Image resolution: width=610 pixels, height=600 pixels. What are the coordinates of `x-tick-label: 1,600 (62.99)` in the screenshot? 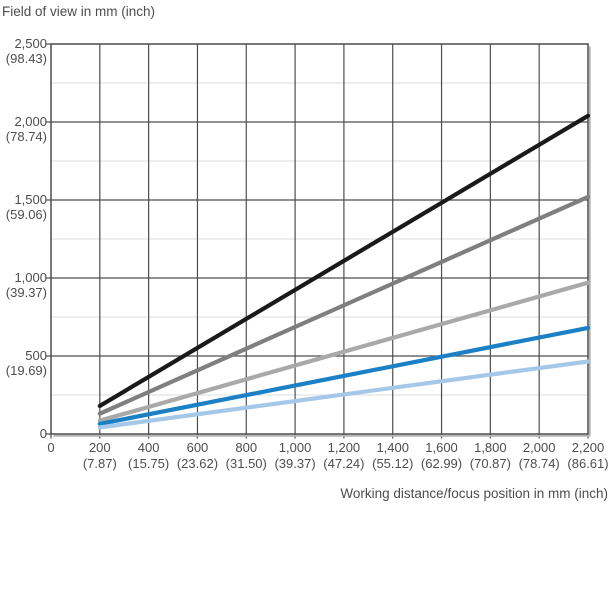 It's located at (441, 455).